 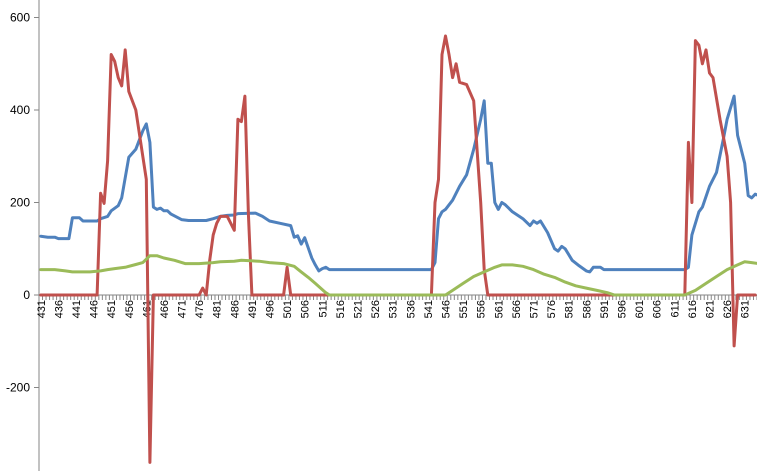 I want to click on x-tick-label: 456, so click(x=130, y=309).